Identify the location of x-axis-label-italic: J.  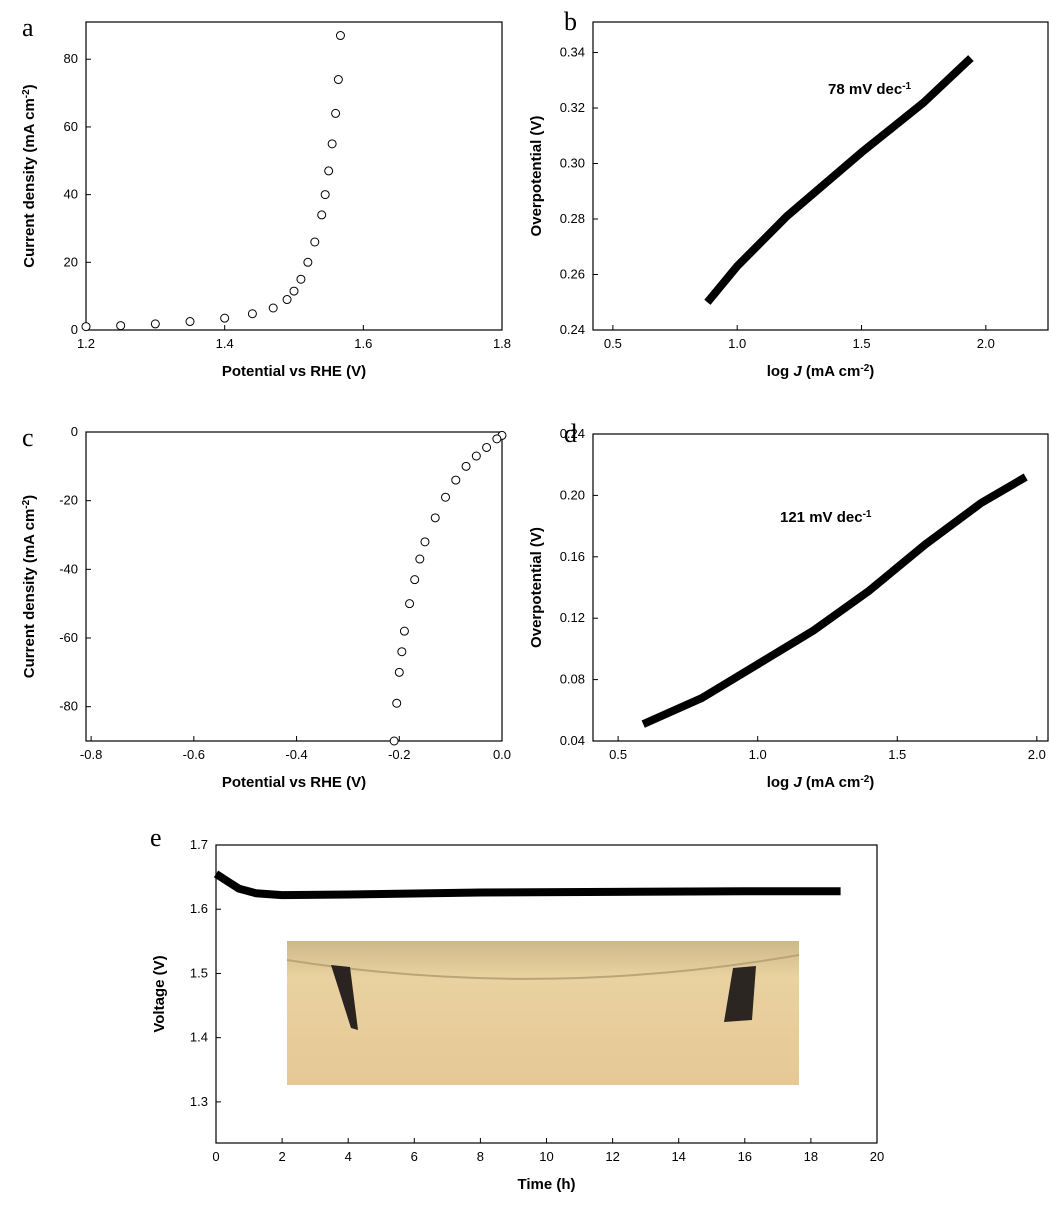
(797, 371).